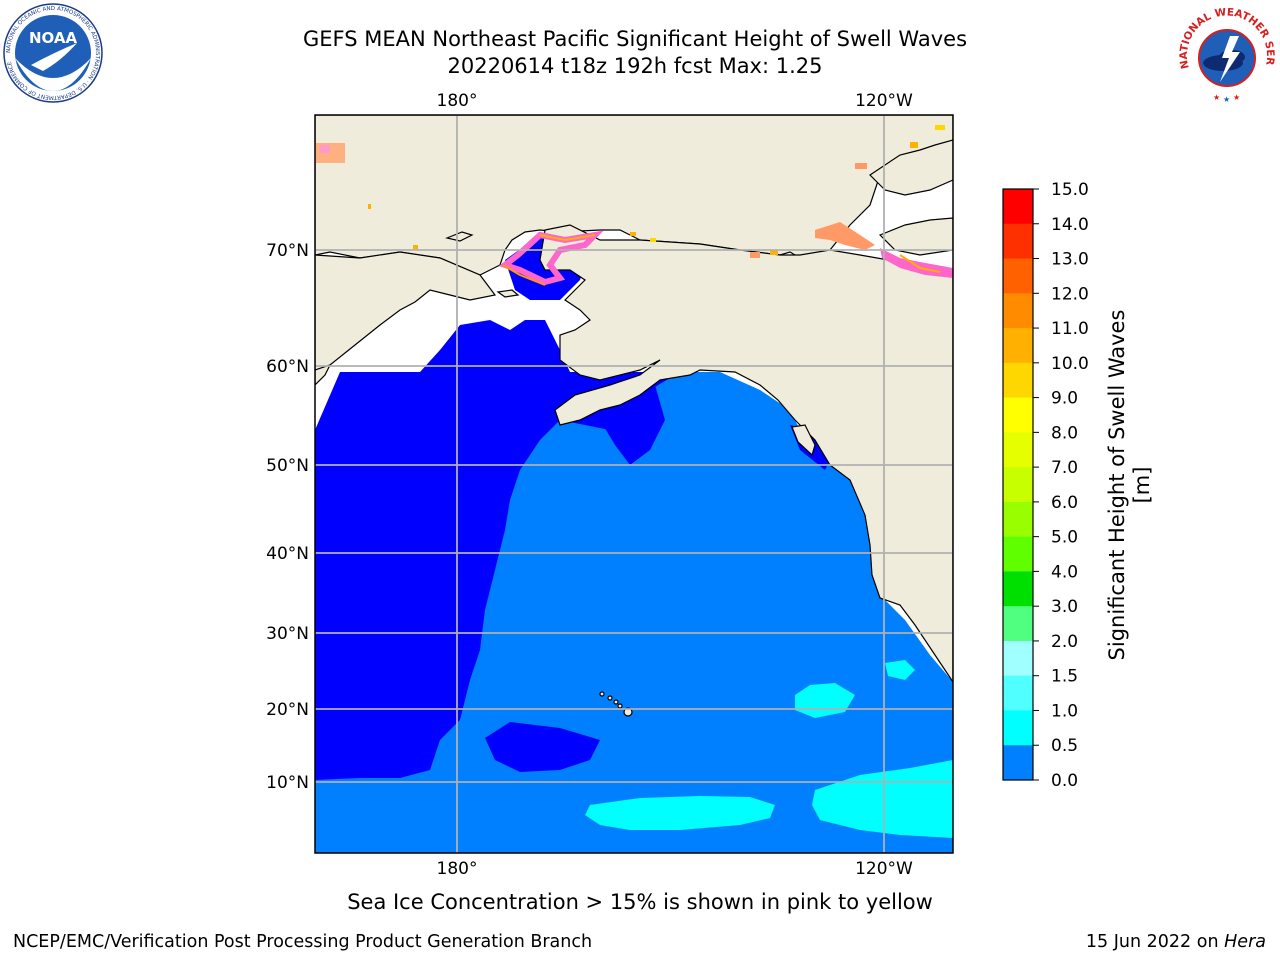 This screenshot has width=1280, height=960. Describe the element at coordinates (884, 869) in the screenshot. I see `lon-tick-bottom-120w: 120°W` at that location.